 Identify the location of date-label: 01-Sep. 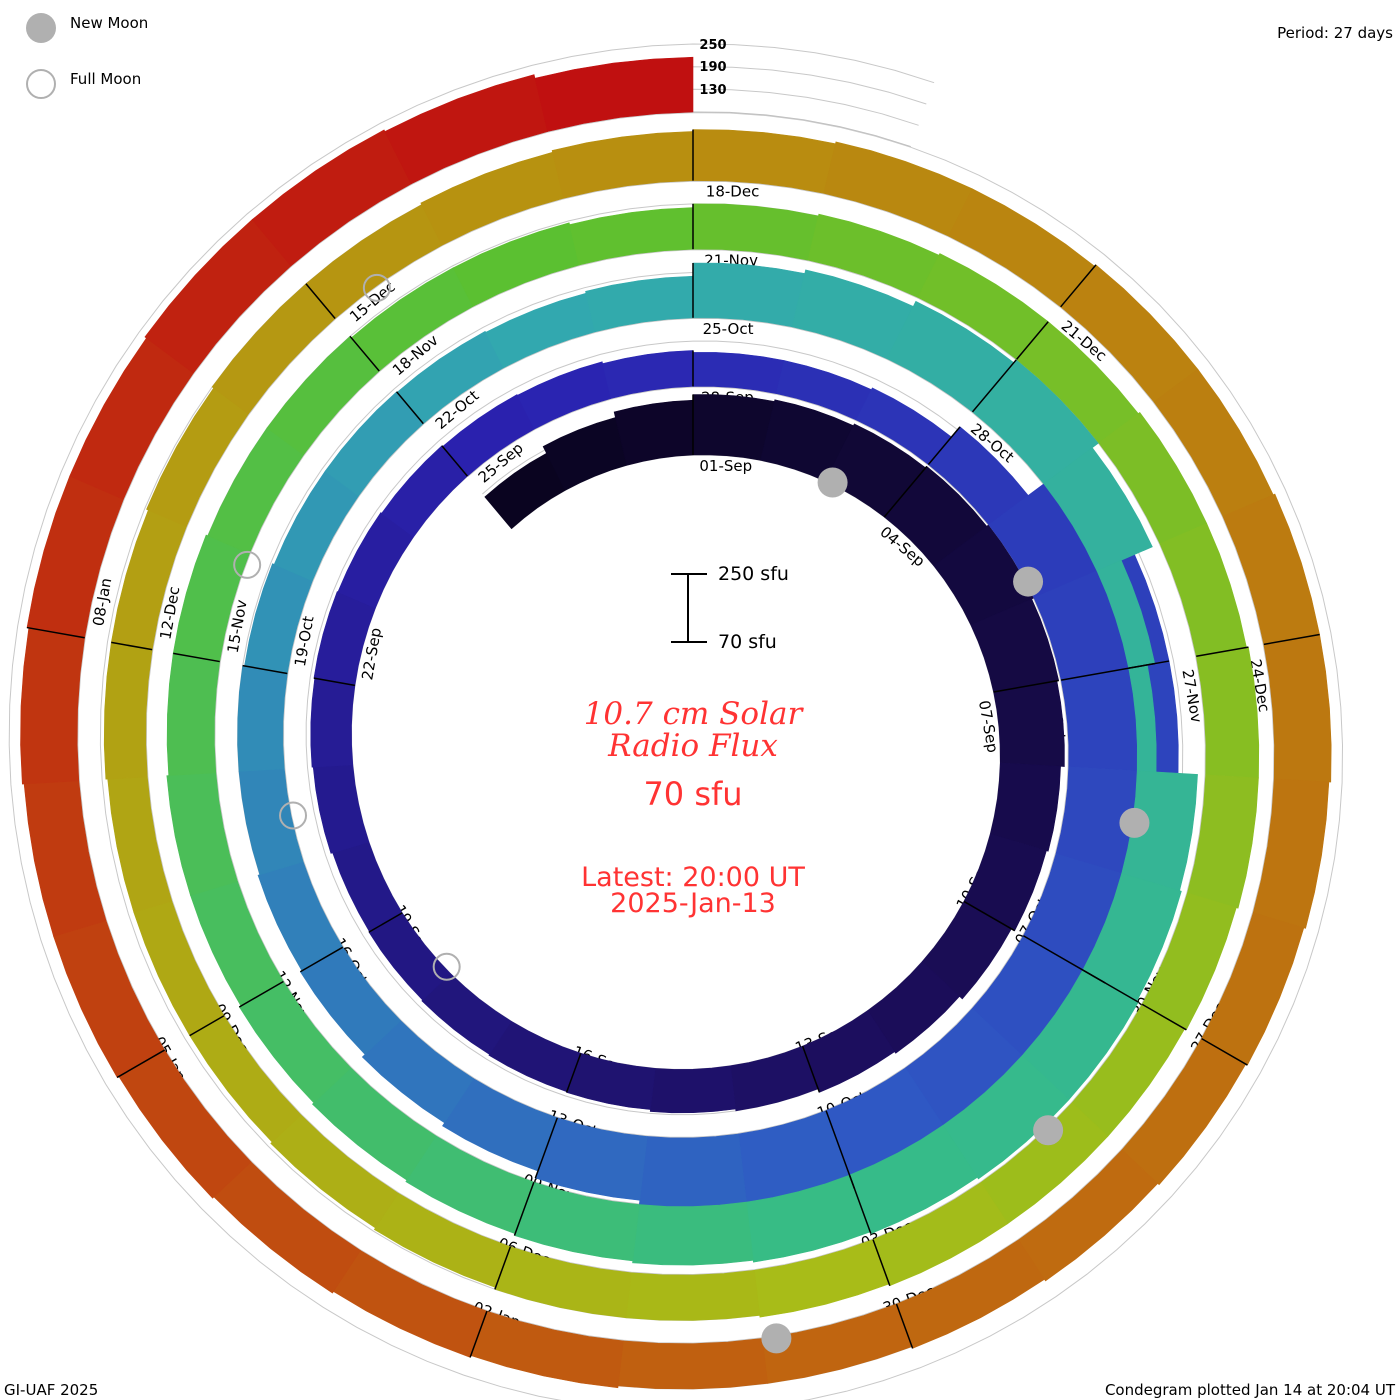
(725, 466).